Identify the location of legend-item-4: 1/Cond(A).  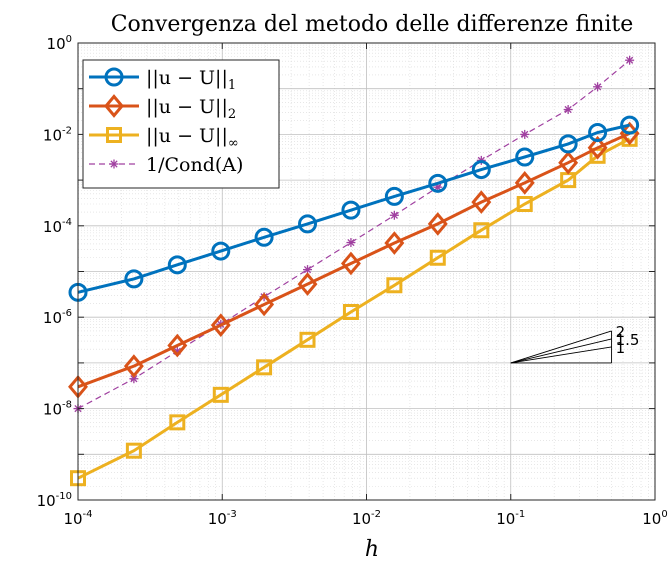
(166, 165).